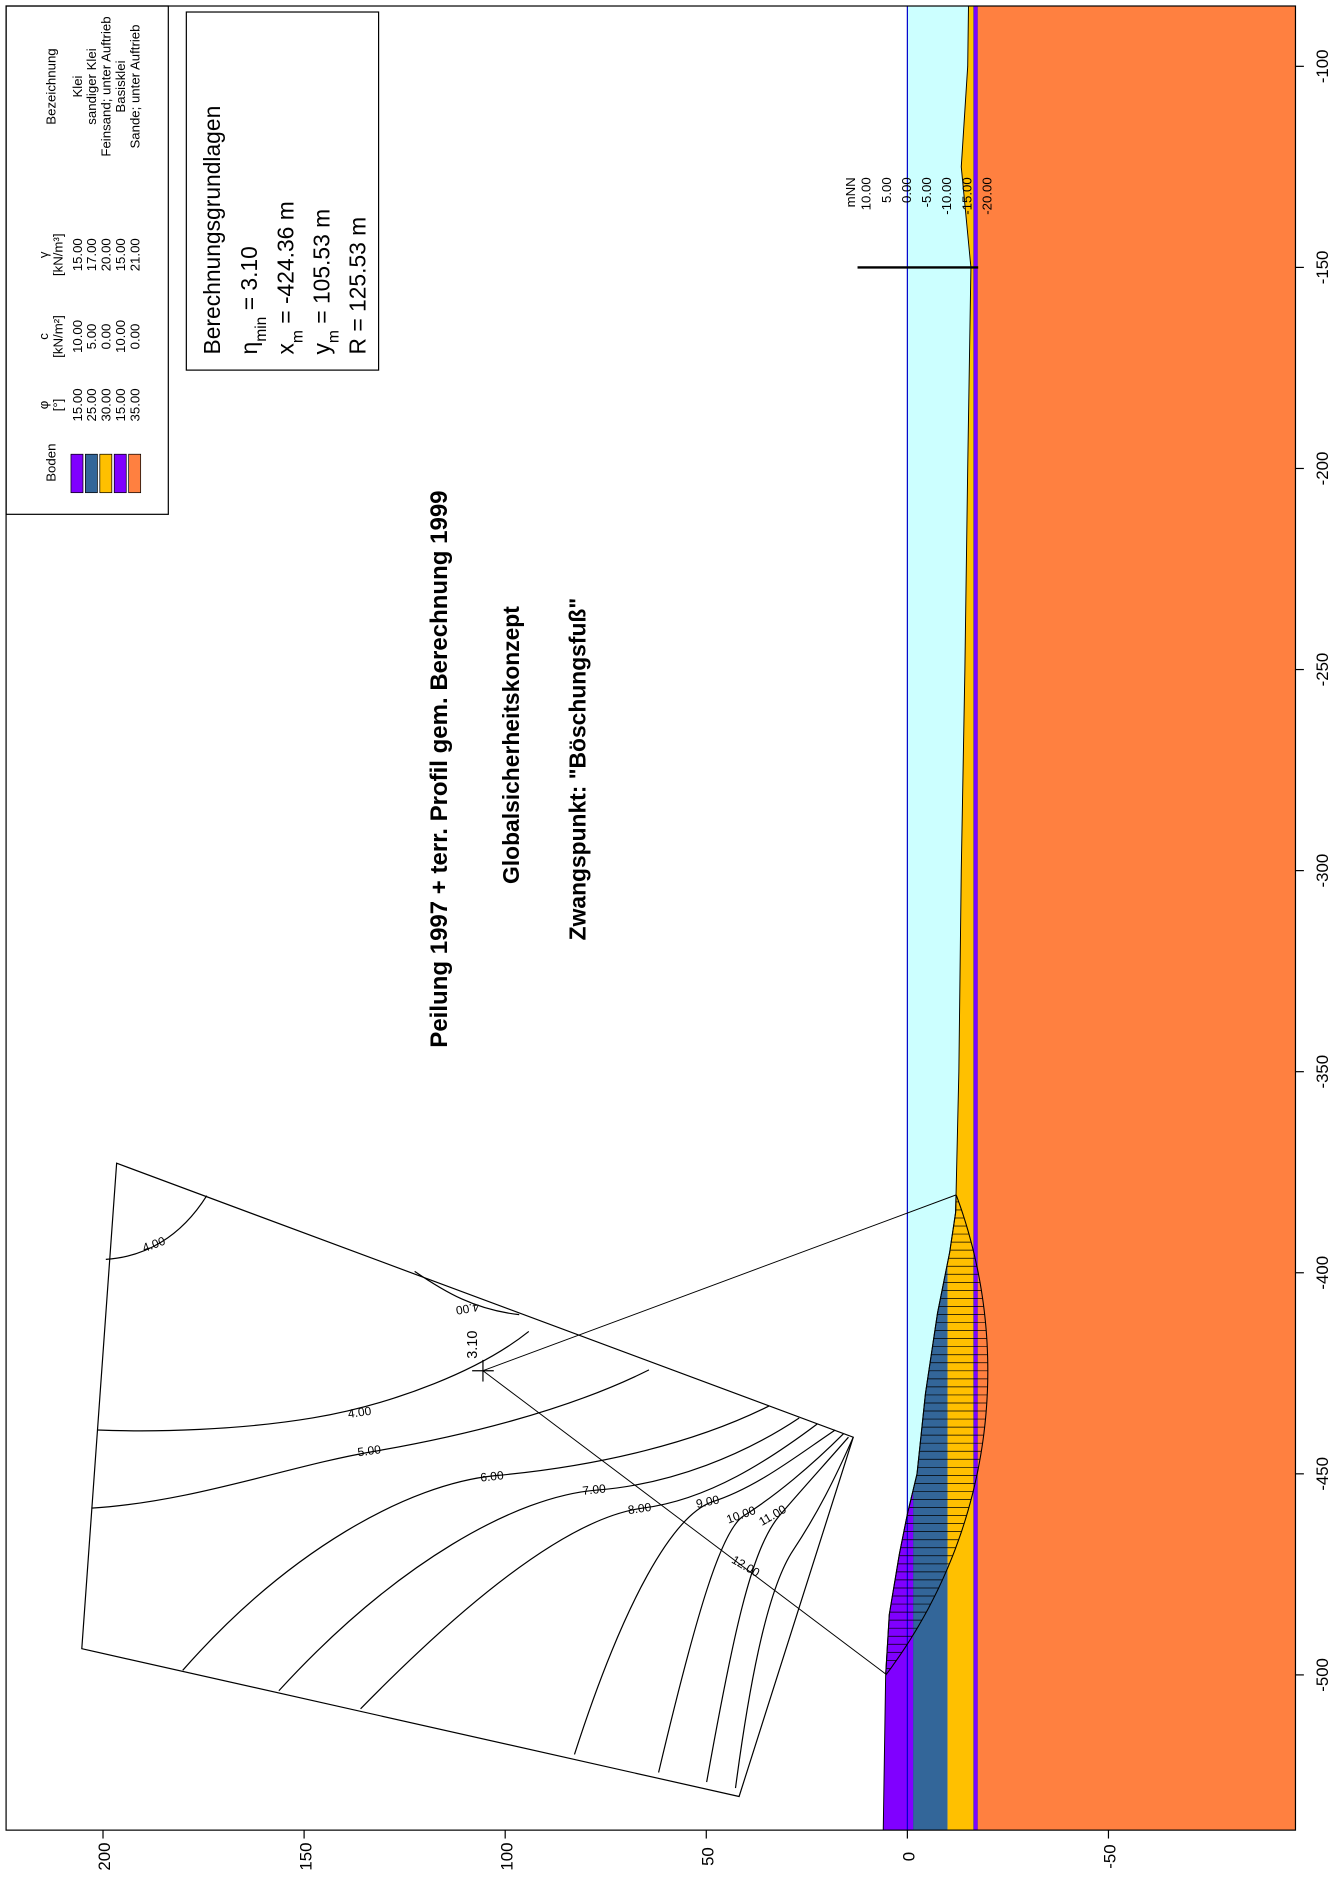  Describe the element at coordinates (106, 254) in the screenshot. I see `legend-value: 20.00` at that location.